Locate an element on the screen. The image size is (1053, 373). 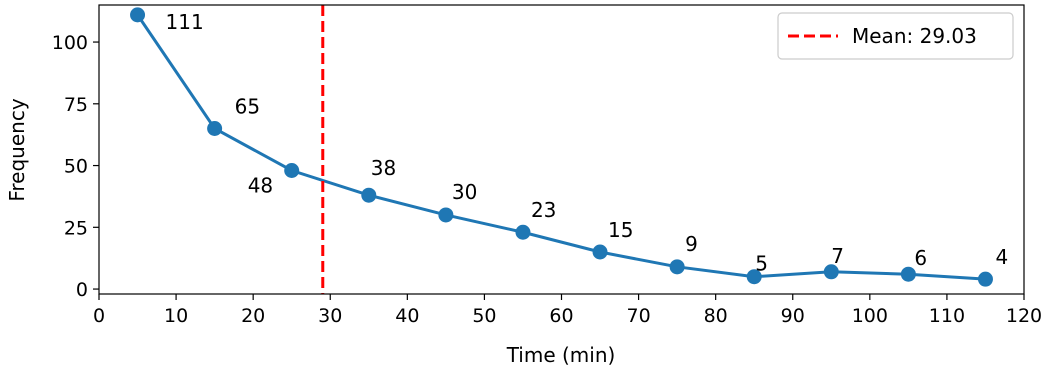
data-label: 48 is located at coordinates (260, 185).